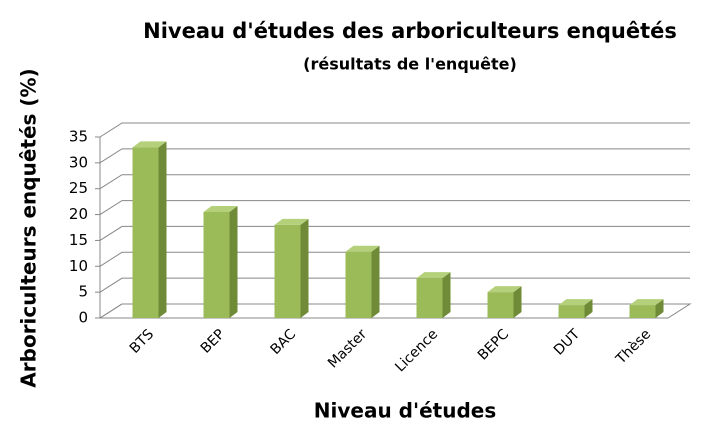  Describe the element at coordinates (83, 318) in the screenshot. I see `y-tick-label: 0` at that location.